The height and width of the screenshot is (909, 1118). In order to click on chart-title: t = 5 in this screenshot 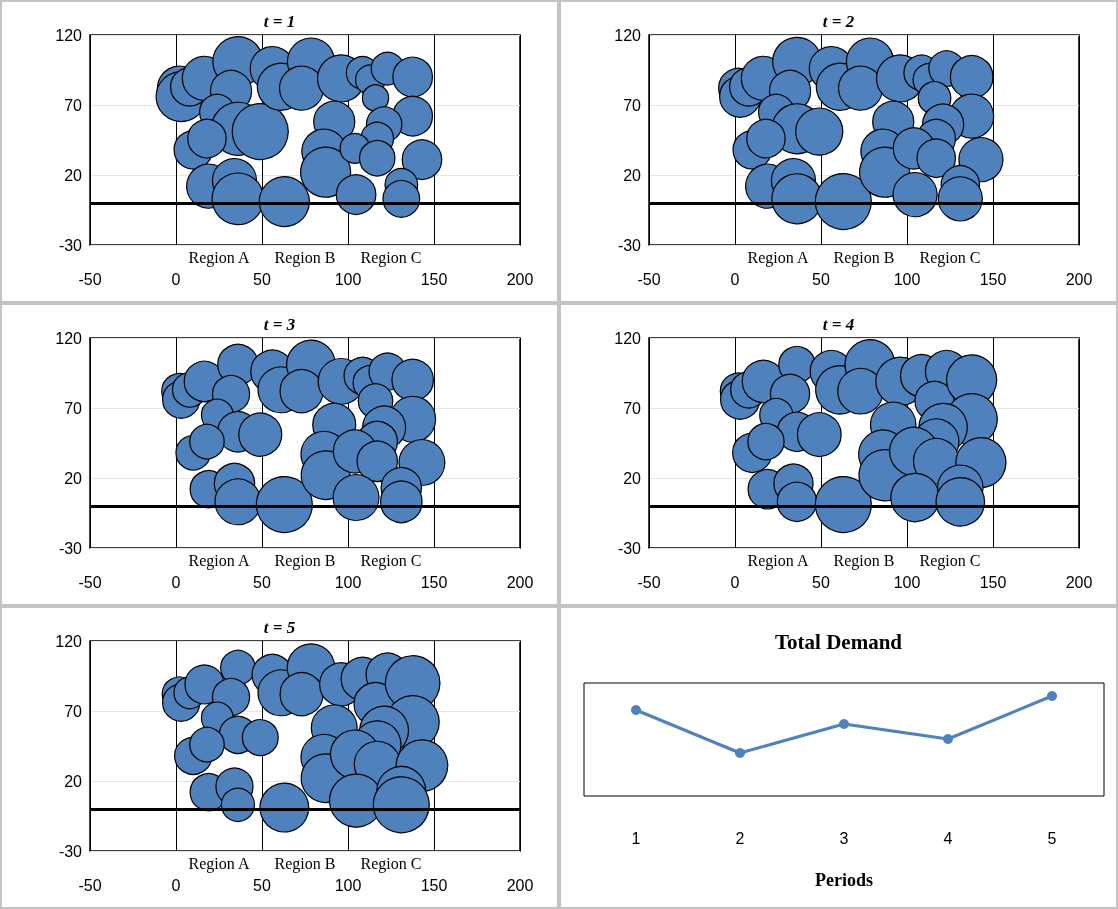, I will do `click(279, 627)`.